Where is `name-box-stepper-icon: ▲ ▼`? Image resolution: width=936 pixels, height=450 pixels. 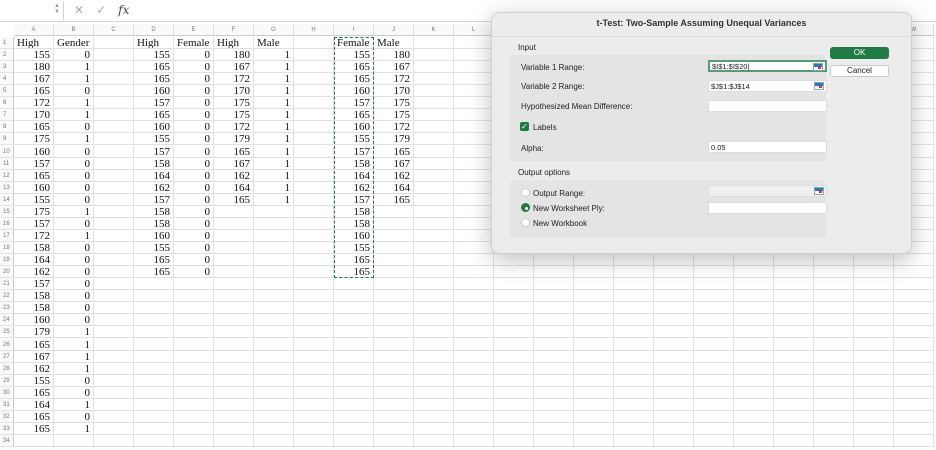 name-box-stepper-icon: ▲ ▼ is located at coordinates (57, 9).